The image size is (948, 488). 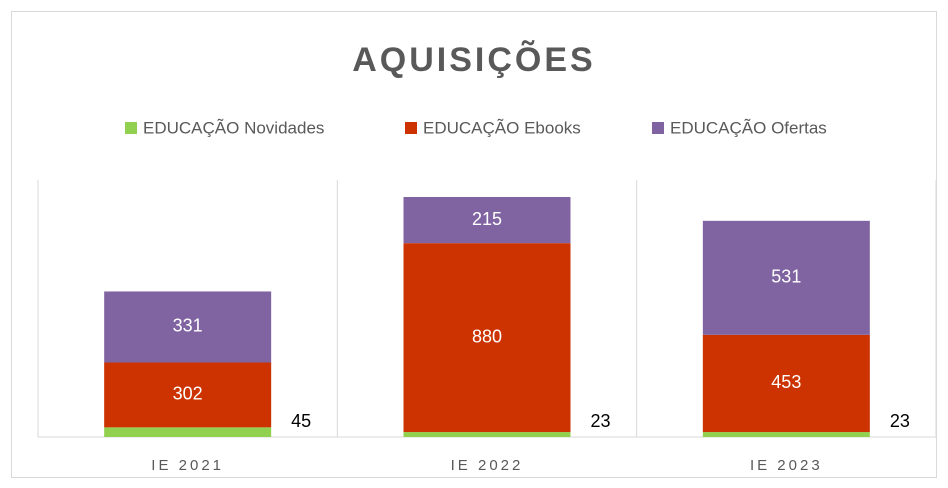 I want to click on data-label: 453, so click(x=786, y=382).